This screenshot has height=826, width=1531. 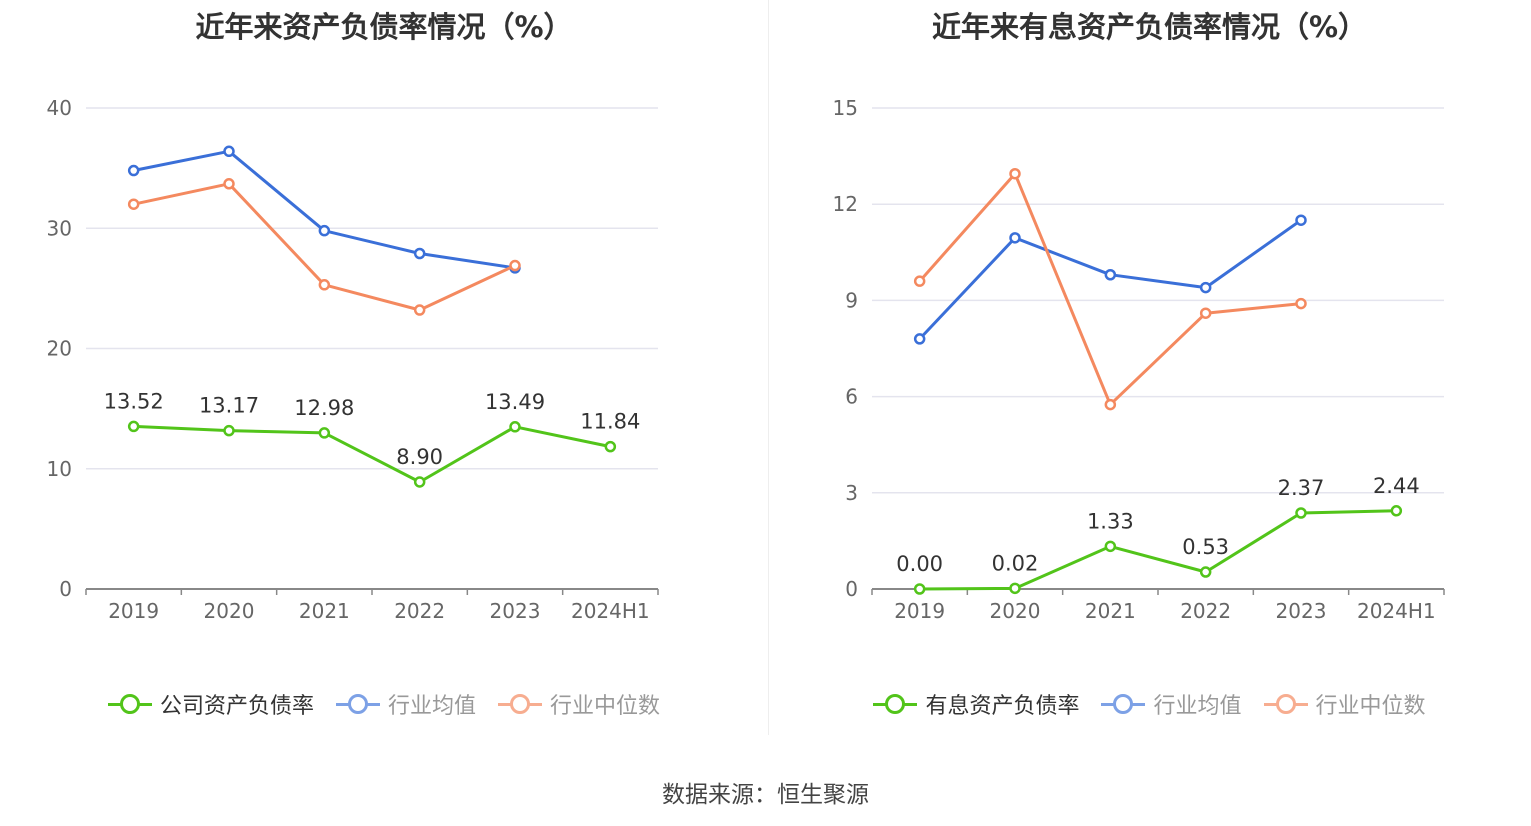 What do you see at coordinates (1110, 521) in the screenshot?
I see `data-label: 1.33` at bounding box center [1110, 521].